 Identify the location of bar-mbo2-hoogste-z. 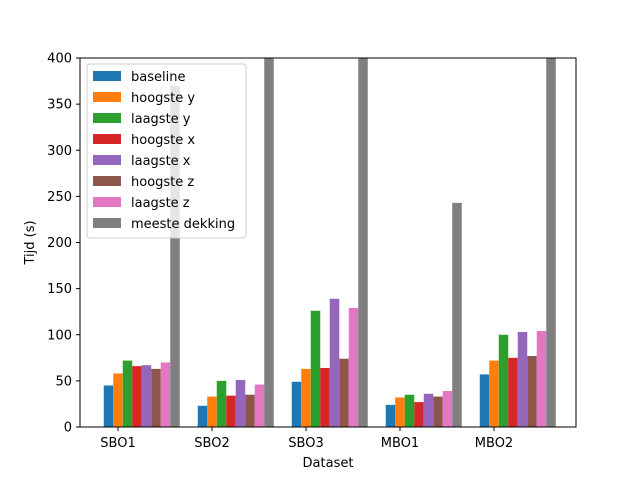
(532, 391).